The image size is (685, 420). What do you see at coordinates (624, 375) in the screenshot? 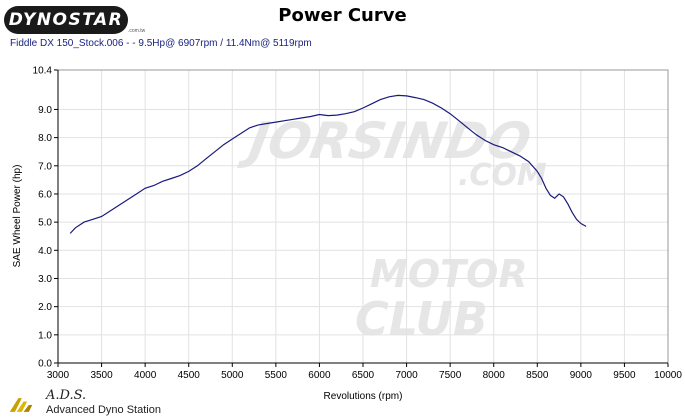
I see `x-tick-label: 9500` at bounding box center [624, 375].